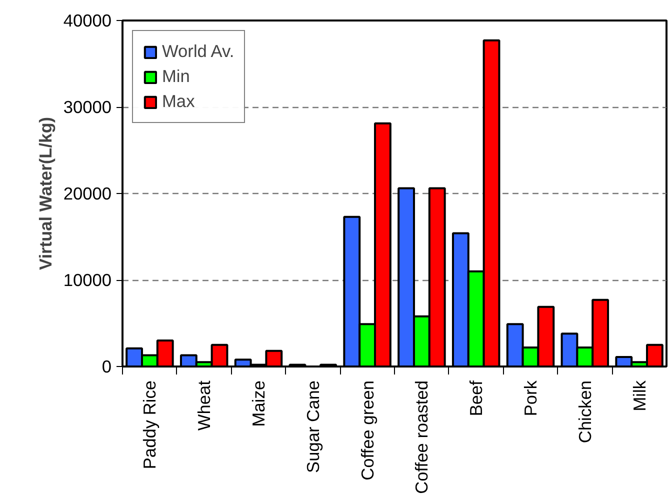  I want to click on legend-label: Max, so click(178, 101).